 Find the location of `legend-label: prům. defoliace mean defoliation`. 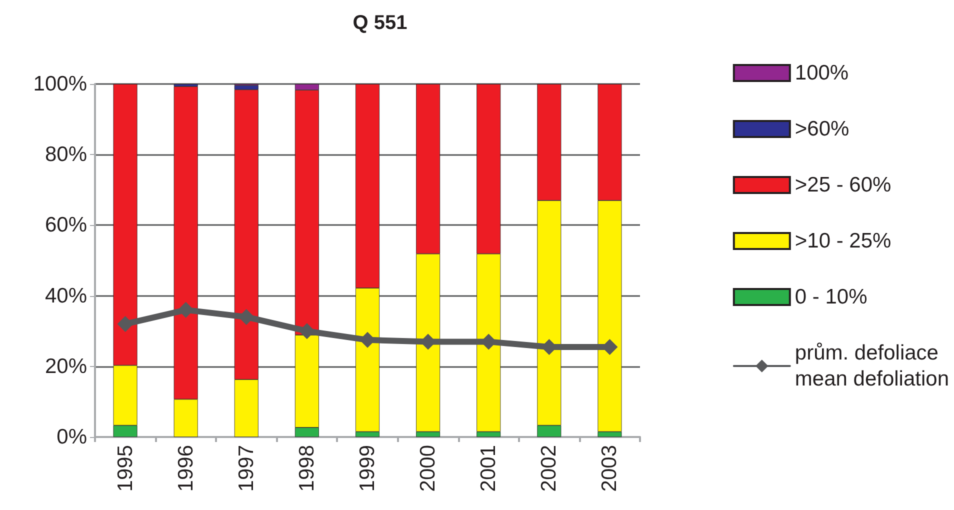

legend-label: prům. defoliace mean defoliation is located at coordinates (872, 366).